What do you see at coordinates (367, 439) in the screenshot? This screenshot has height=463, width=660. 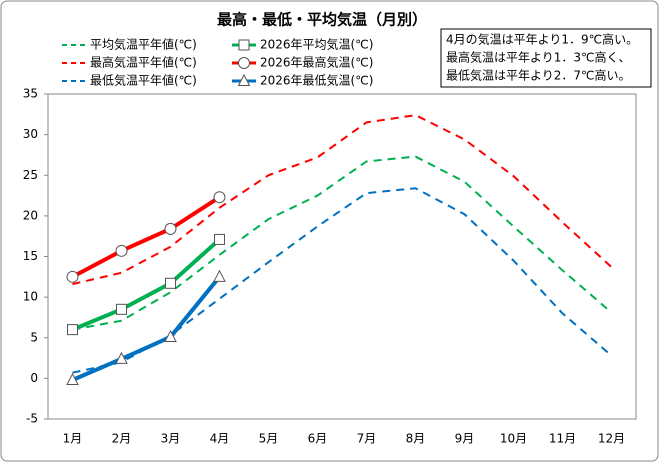 I see `x-tick-label: 7月` at bounding box center [367, 439].